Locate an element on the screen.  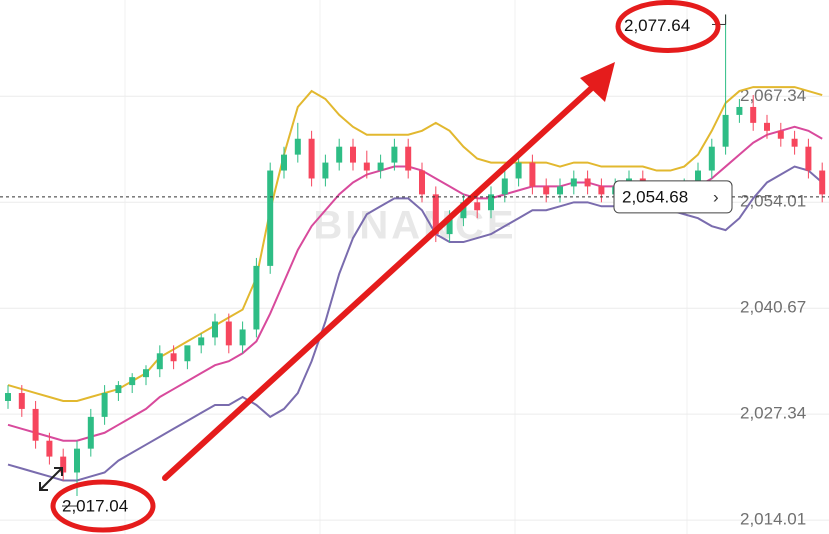
y-tick-label: 2,014.01 is located at coordinates (773, 519).